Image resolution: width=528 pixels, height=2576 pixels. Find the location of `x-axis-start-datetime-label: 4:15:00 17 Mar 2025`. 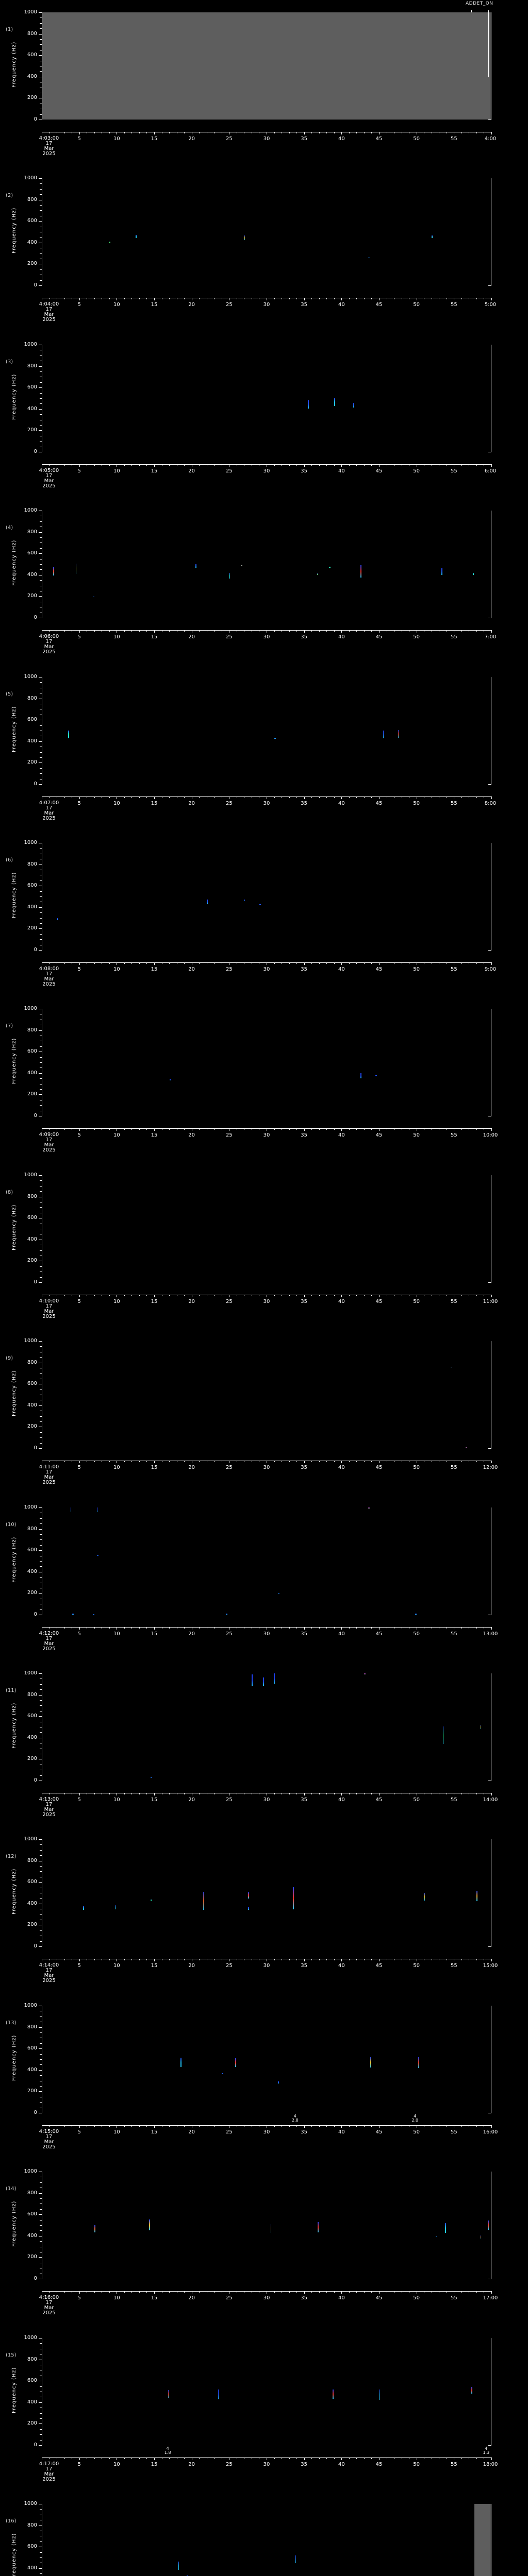

x-axis-start-datetime-label: 4:15:00 17 Mar 2025 is located at coordinates (49, 2139).